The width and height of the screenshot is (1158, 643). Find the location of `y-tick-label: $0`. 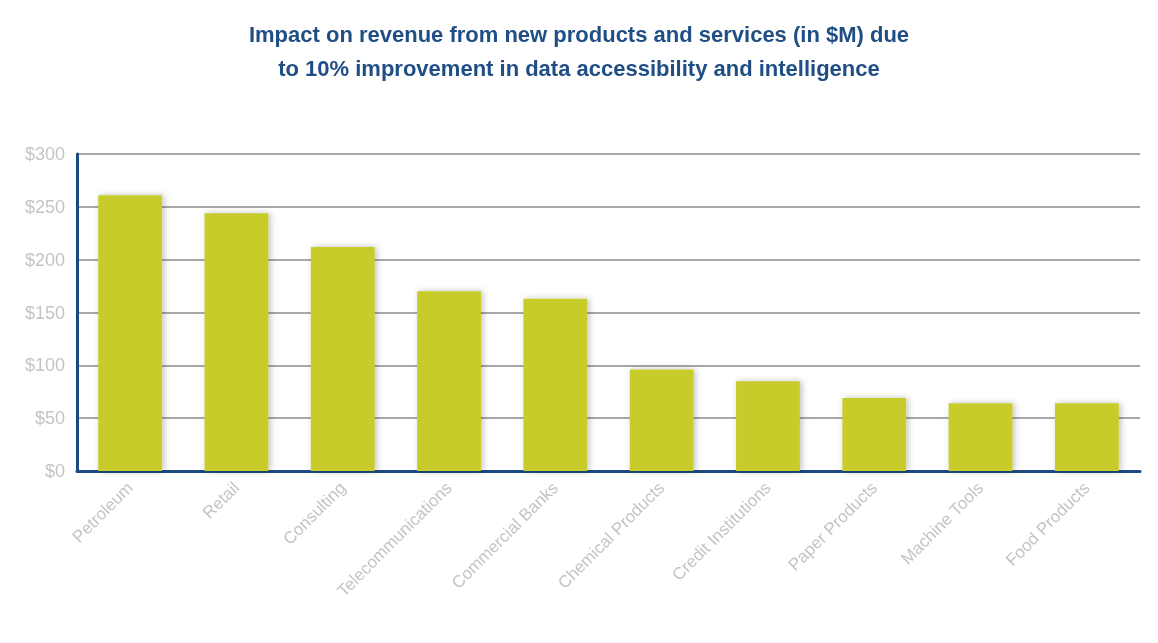

y-tick-label: $0 is located at coordinates (54, 471).